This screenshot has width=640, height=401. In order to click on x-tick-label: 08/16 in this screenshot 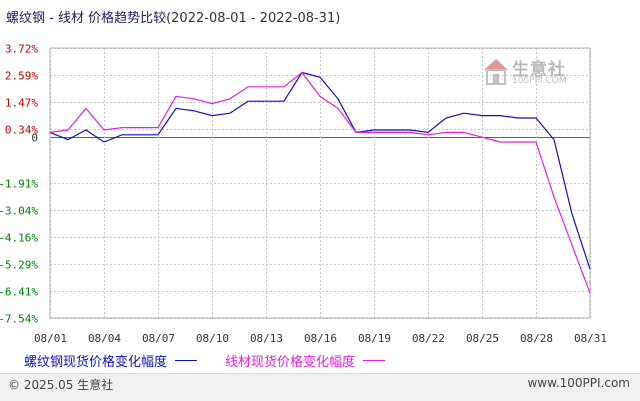, I will do `click(320, 338)`.